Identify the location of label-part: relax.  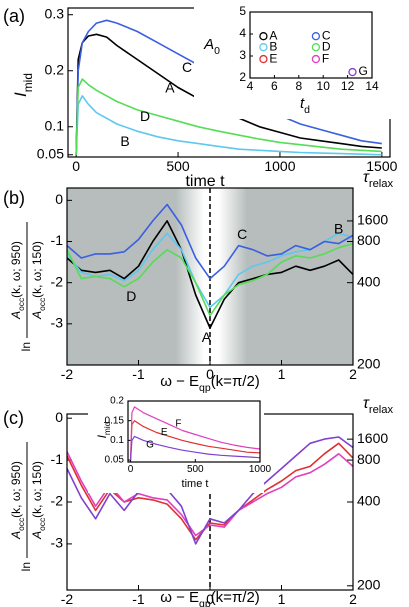
(381, 410).